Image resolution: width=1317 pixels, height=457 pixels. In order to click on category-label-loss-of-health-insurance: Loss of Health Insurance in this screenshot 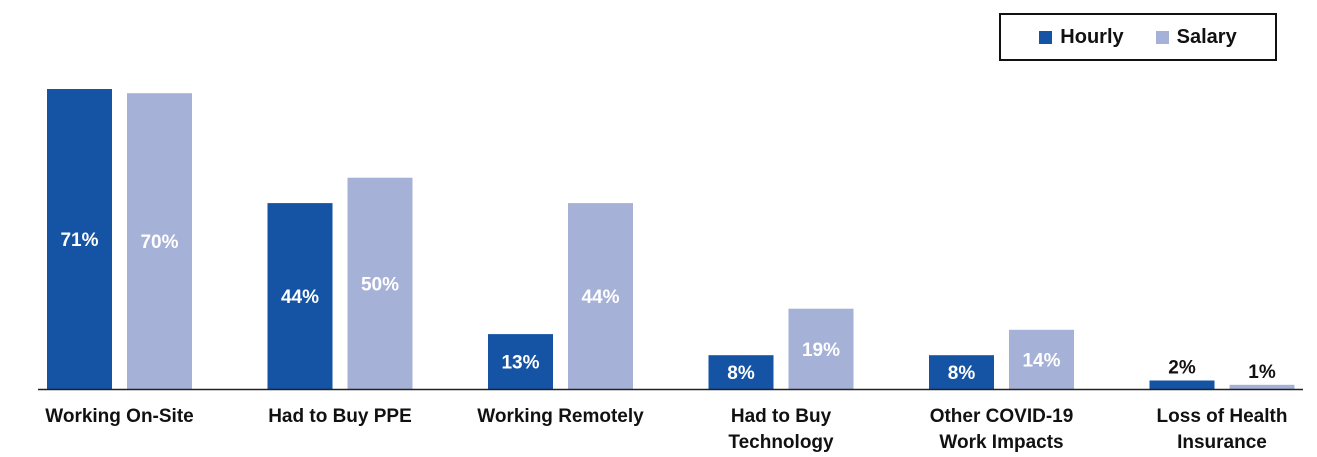, I will do `click(1222, 429)`.